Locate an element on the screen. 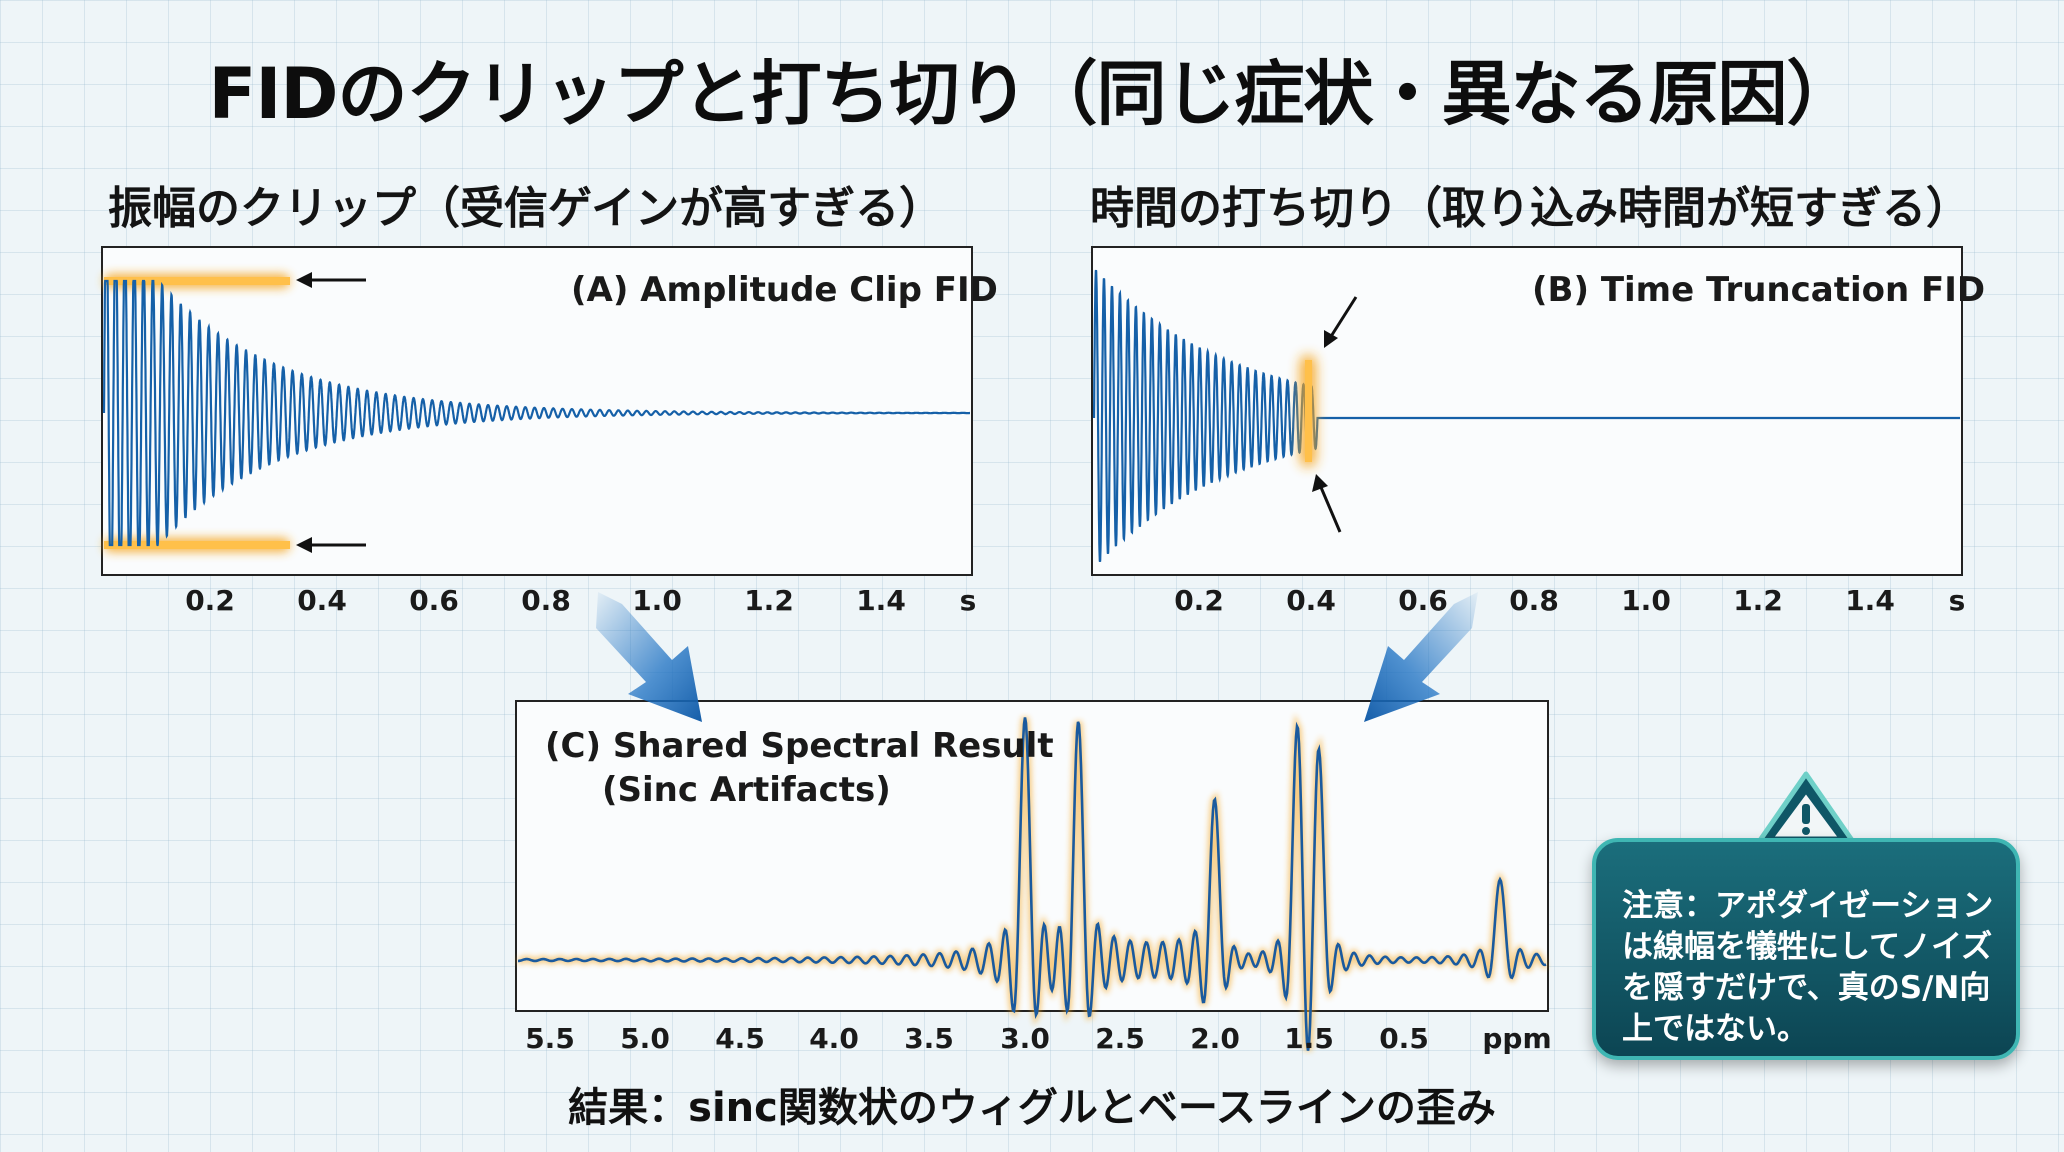 The image size is (2064, 1152). panel-c-tick: 2.0 is located at coordinates (1215, 1038).